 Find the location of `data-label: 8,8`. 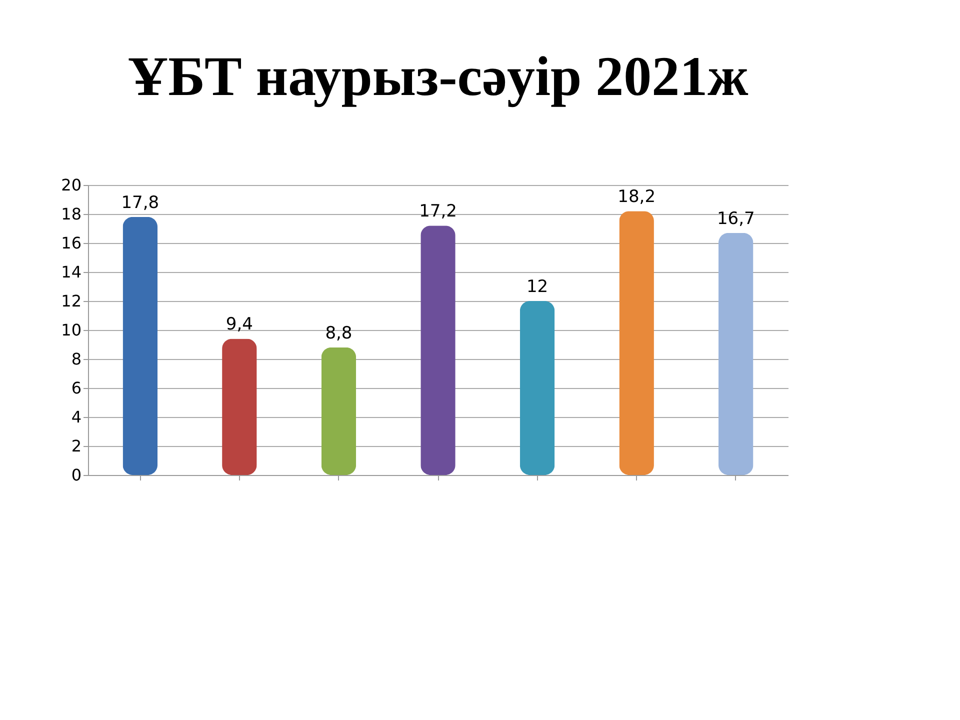

data-label: 8,8 is located at coordinates (338, 333).